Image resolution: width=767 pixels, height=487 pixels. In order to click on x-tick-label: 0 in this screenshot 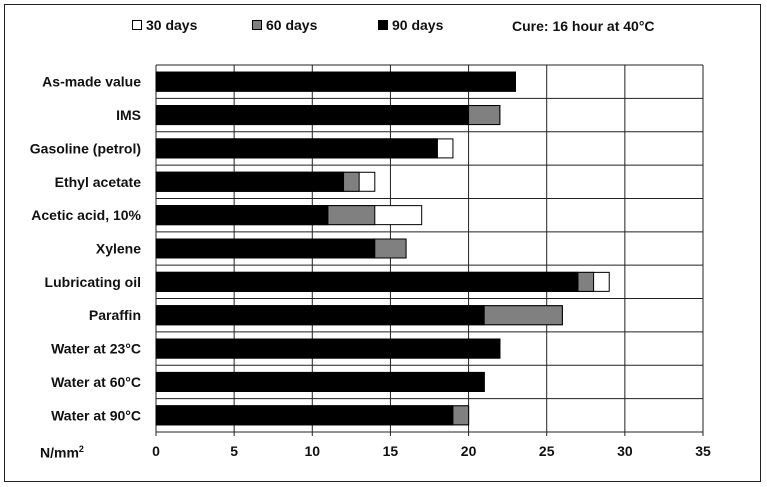, I will do `click(156, 451)`.